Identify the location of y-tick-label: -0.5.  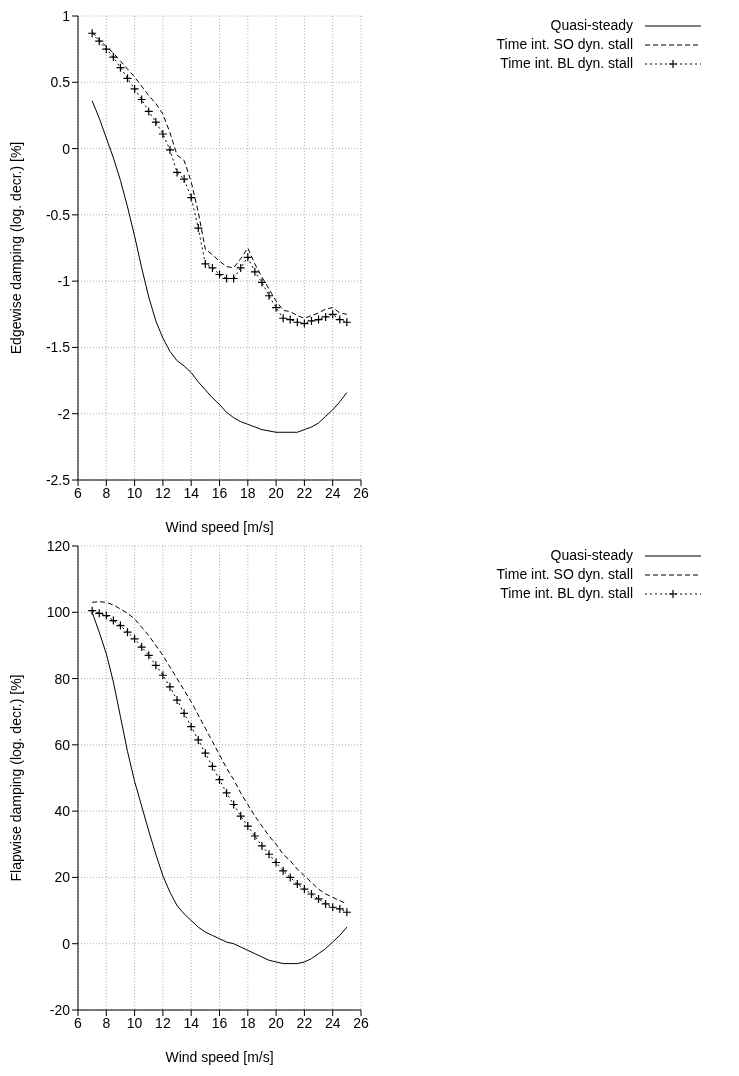
(58, 214).